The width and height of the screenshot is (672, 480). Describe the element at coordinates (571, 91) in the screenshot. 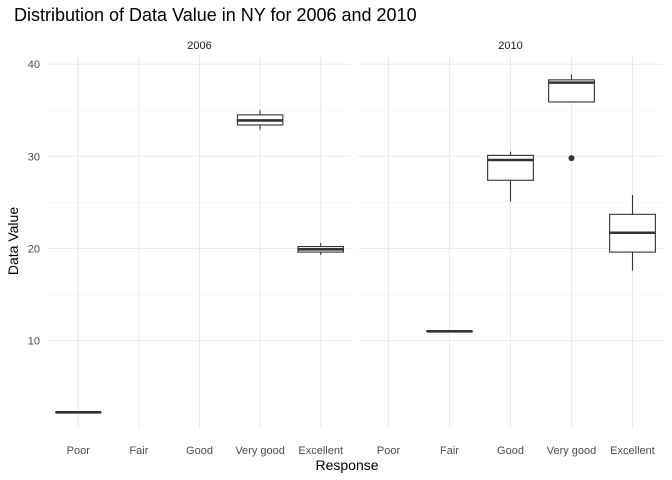

I see `box-iqr` at that location.